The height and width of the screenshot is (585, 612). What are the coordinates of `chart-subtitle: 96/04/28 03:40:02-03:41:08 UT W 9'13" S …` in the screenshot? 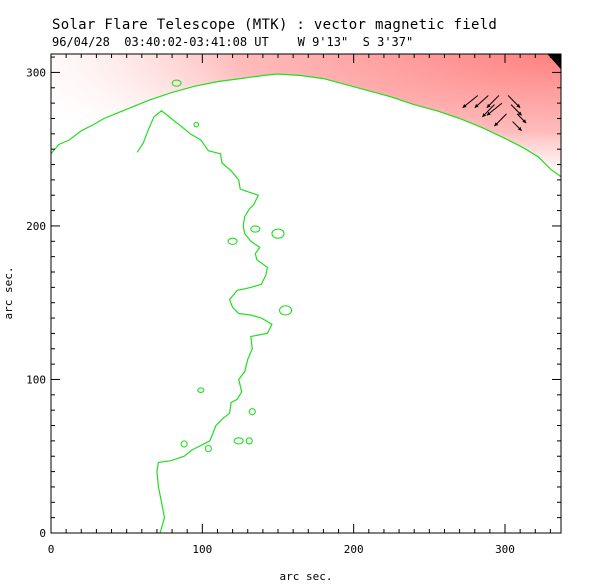 It's located at (233, 42).